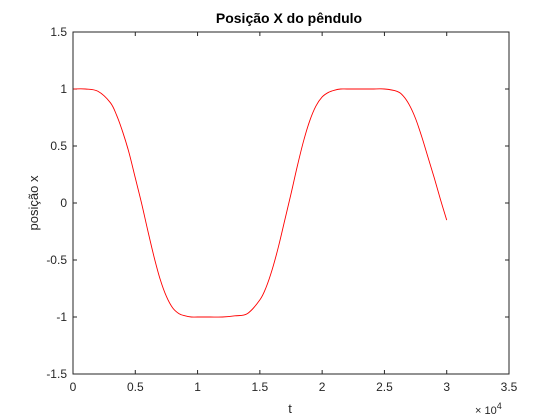  What do you see at coordinates (33, 202) in the screenshot?
I see `y-axis-label: posição x` at bounding box center [33, 202].